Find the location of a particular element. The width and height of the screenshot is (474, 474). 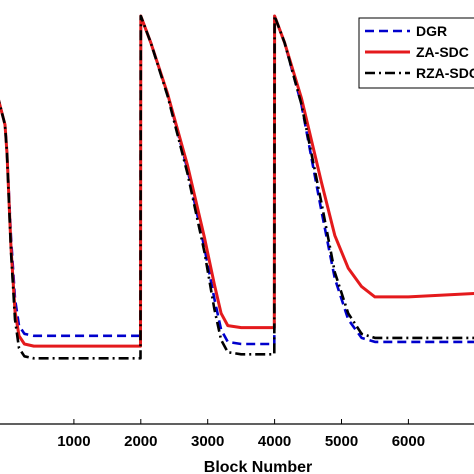

x-tick-label: 1000 is located at coordinates (73, 441).